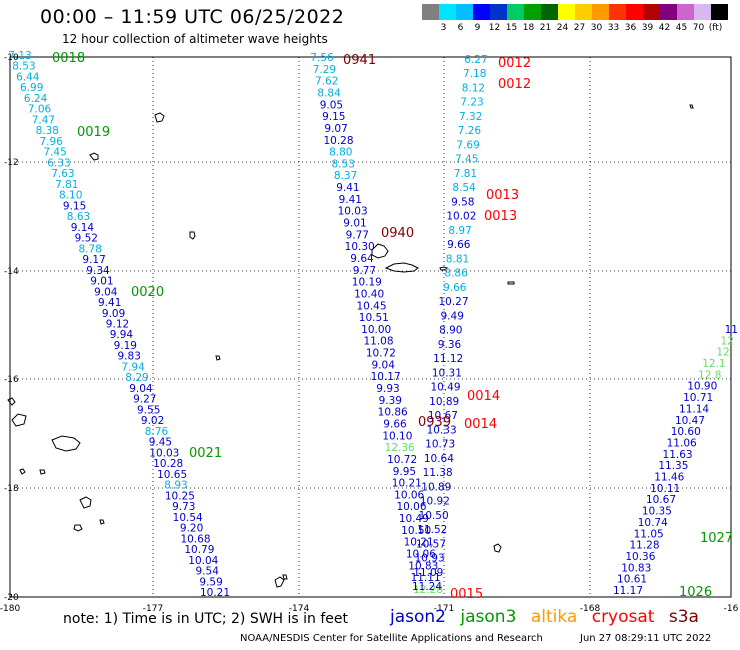  Describe the element at coordinates (367, 283) in the screenshot. I see `wave-height-label: 10.19` at that location.